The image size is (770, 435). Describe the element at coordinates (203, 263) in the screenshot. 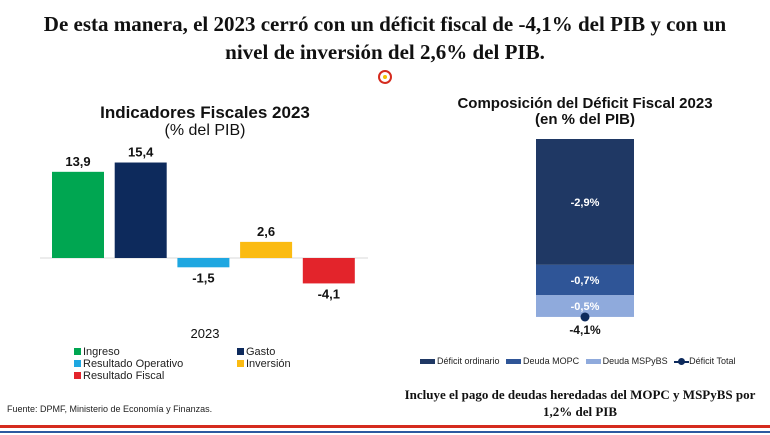

I see `bar-resultado-operativo` at that location.